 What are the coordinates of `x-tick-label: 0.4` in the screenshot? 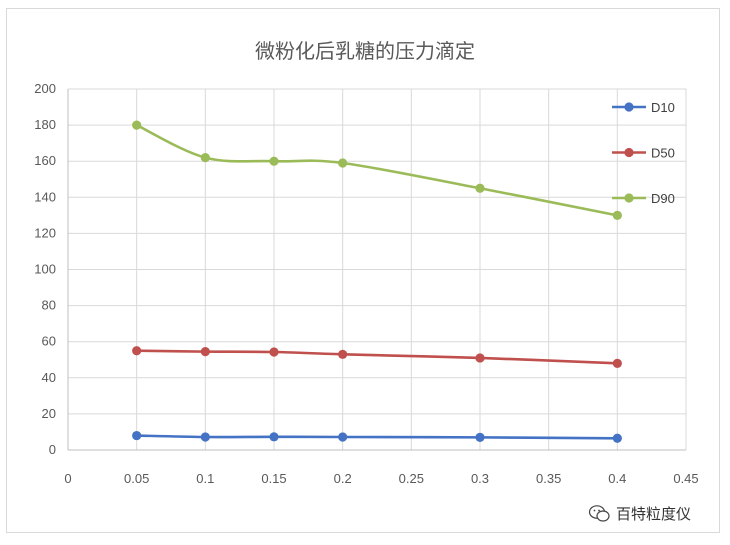 It's located at (617, 478).